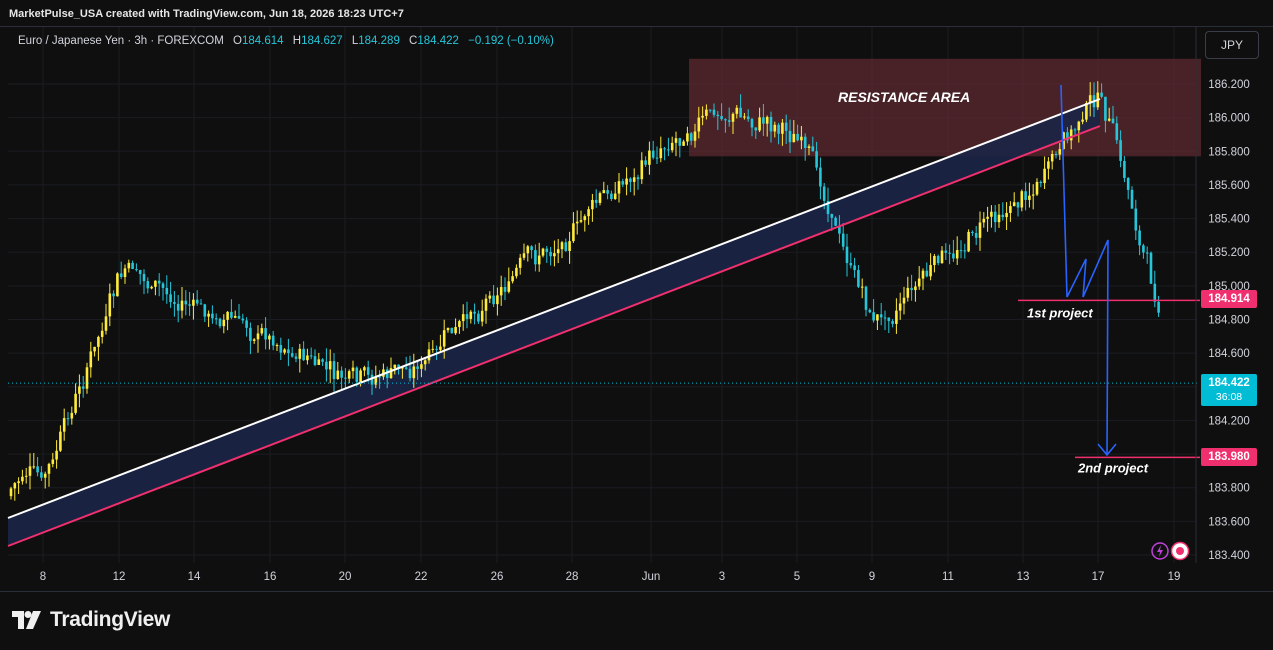 The height and width of the screenshot is (650, 1273). I want to click on y-tick-label: 185.600, so click(1229, 186).